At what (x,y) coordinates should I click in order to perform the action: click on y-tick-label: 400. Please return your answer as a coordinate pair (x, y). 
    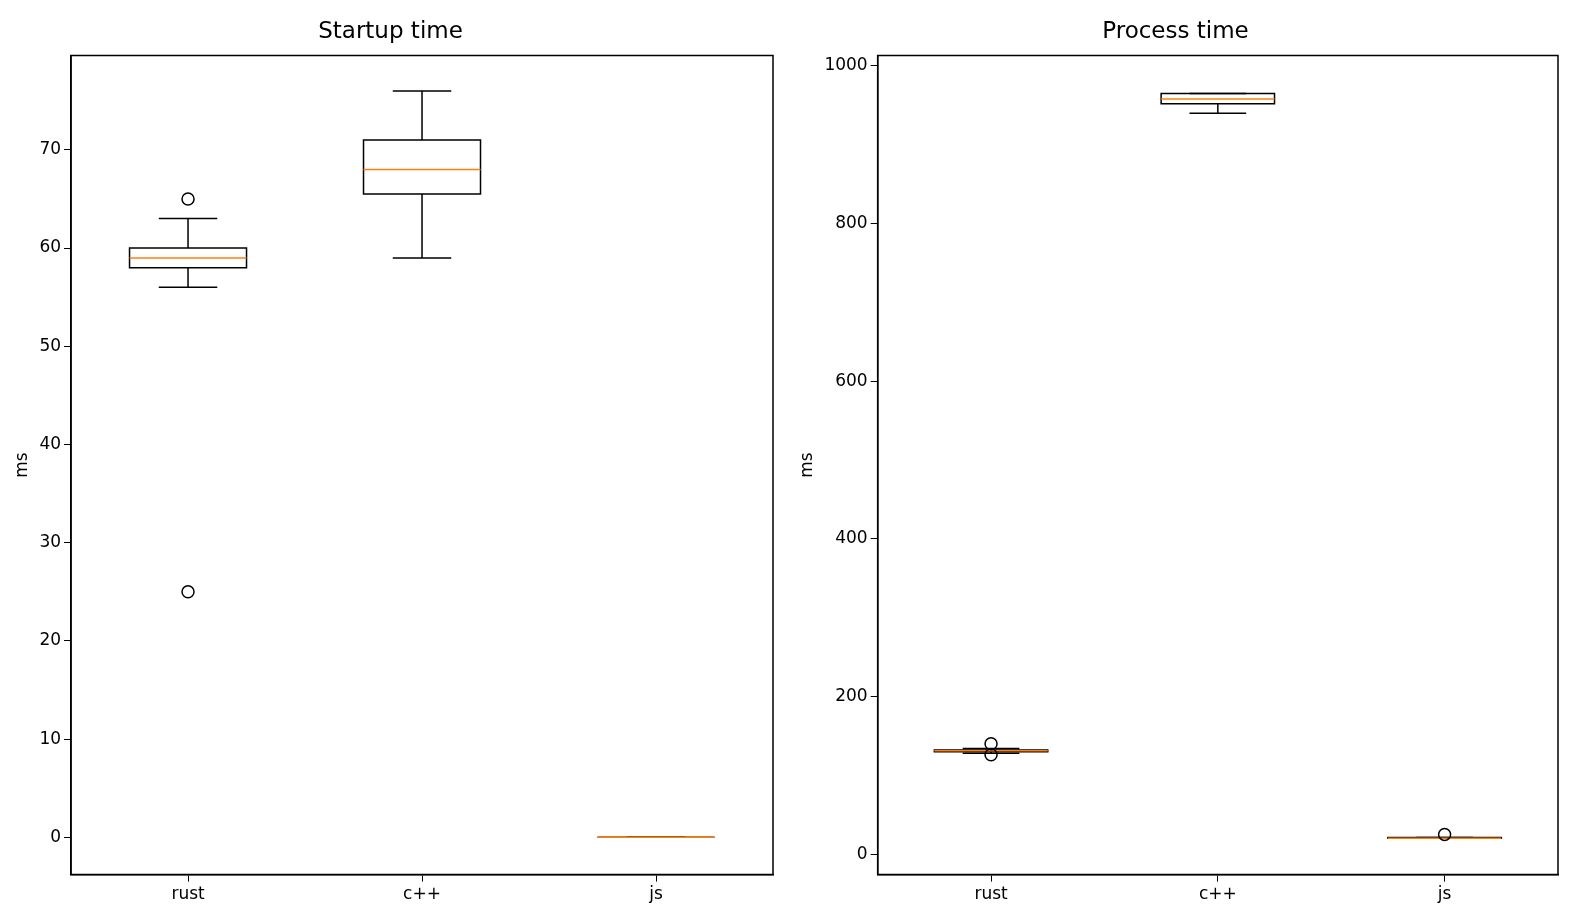
    Looking at the image, I should click on (851, 537).